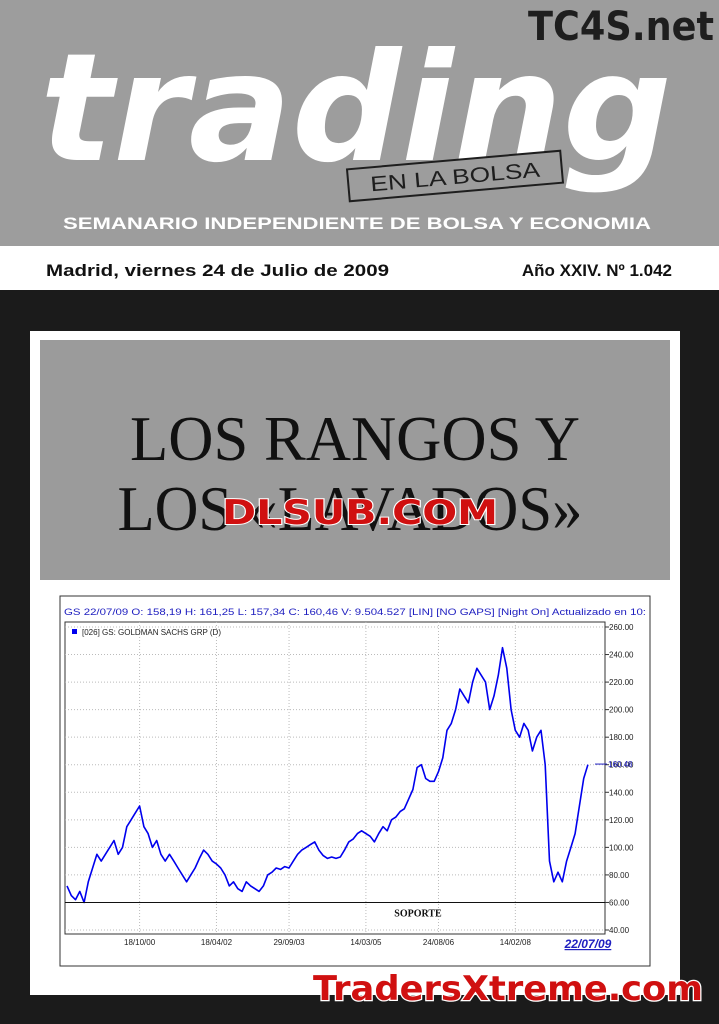  Describe the element at coordinates (621, 627) in the screenshot. I see `y-tick-label: 260.00` at that location.